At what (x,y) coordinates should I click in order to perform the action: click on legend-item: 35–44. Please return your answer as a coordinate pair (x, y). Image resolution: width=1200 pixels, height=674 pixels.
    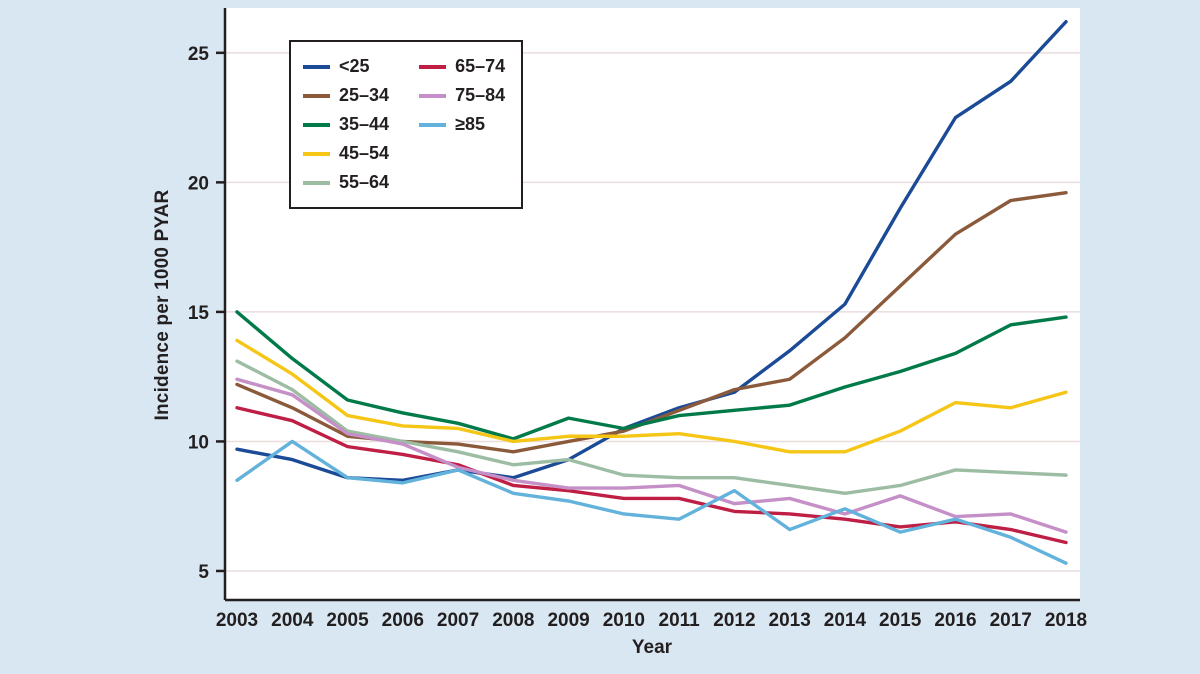
    Looking at the image, I should click on (346, 124).